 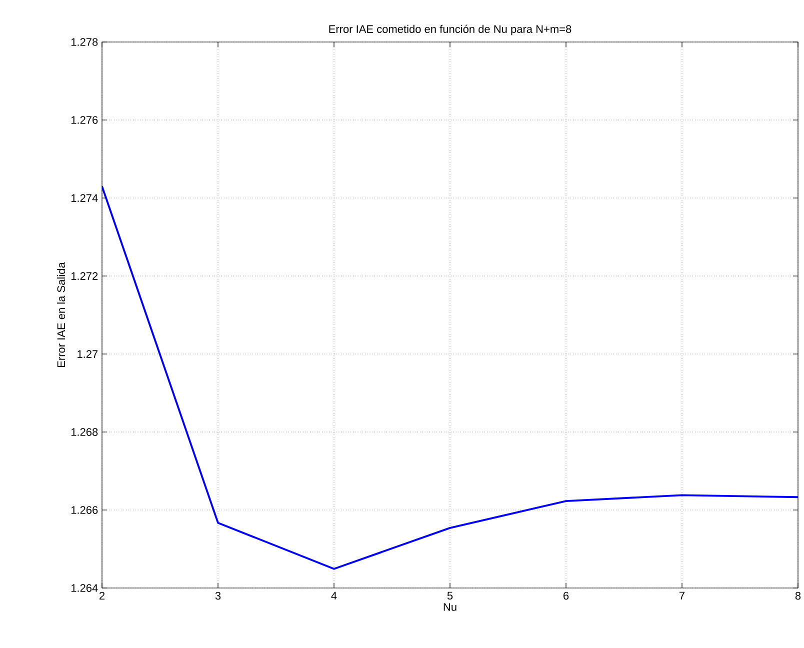 I want to click on x-axis-title: Nu, so click(x=450, y=607).